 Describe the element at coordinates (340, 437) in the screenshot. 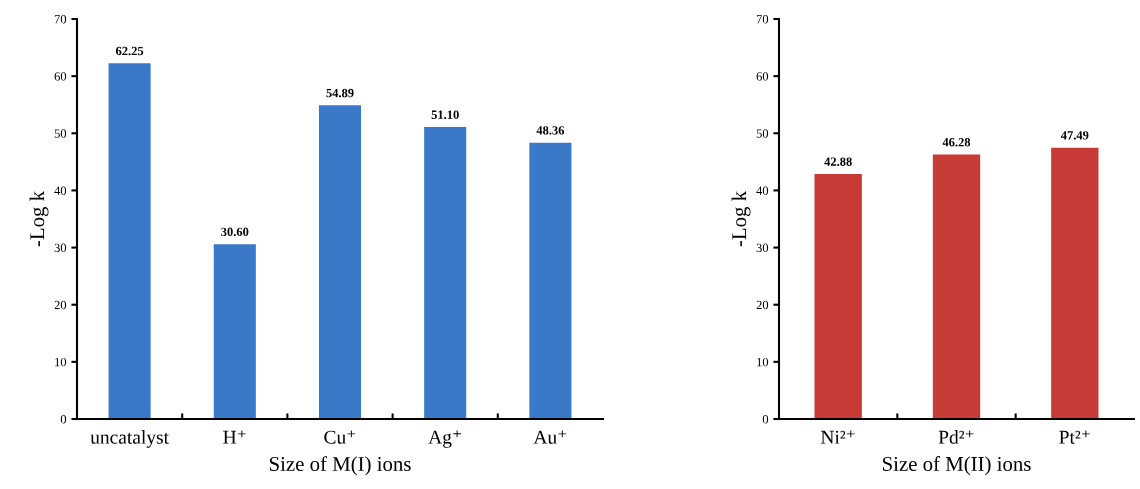

I see `x-tick-label: Cu⁺` at that location.